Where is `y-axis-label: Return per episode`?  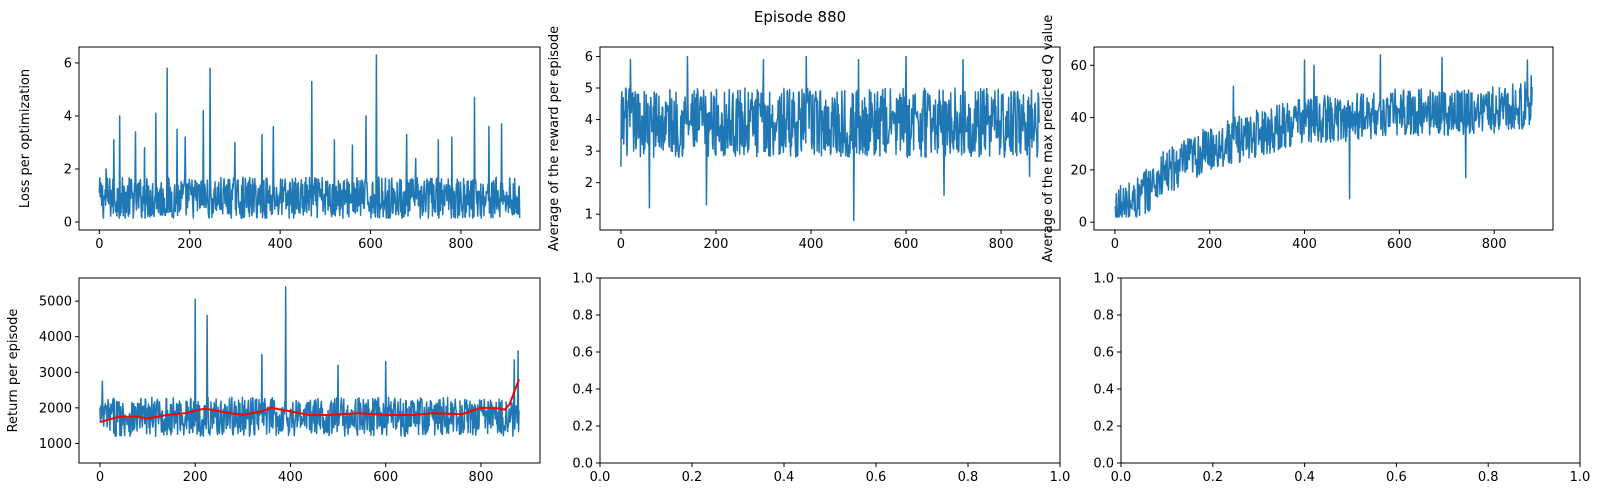
y-axis-label: Return per episode is located at coordinates (13, 371).